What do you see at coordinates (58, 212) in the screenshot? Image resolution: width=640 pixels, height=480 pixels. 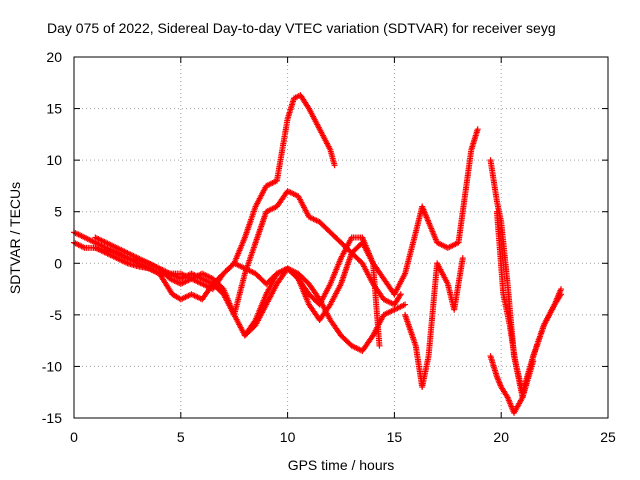 I see `y-tick-label: 5` at bounding box center [58, 212].